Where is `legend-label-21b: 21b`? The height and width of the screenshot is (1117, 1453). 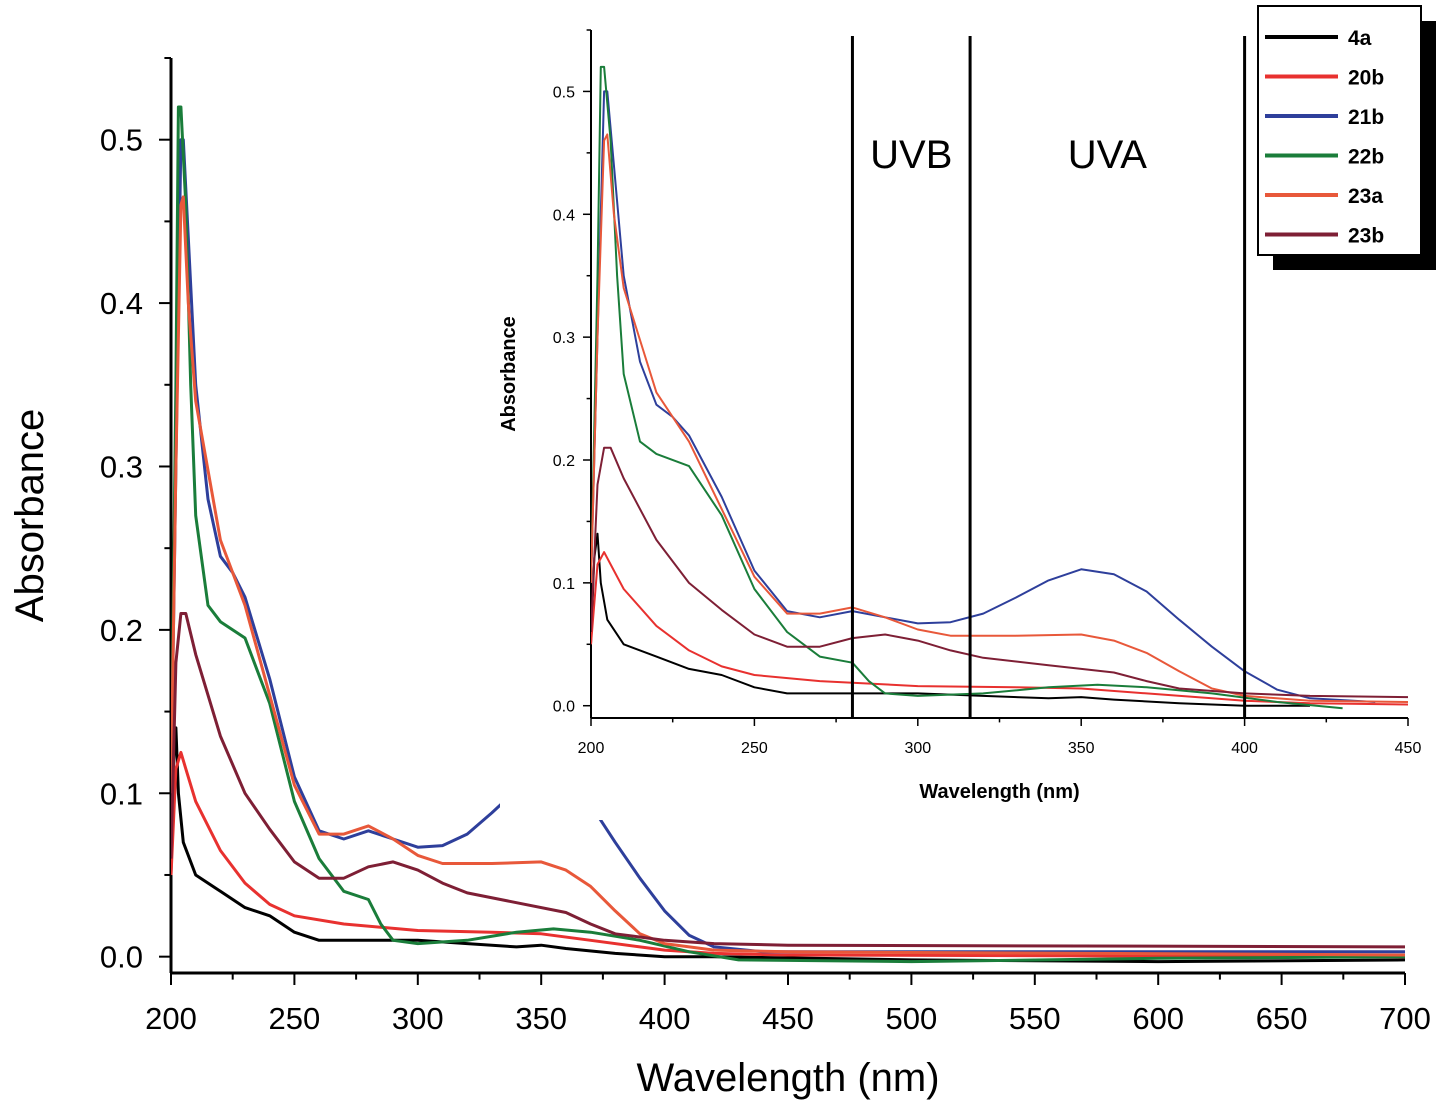
legend-label-21b: 21b is located at coordinates (1366, 117).